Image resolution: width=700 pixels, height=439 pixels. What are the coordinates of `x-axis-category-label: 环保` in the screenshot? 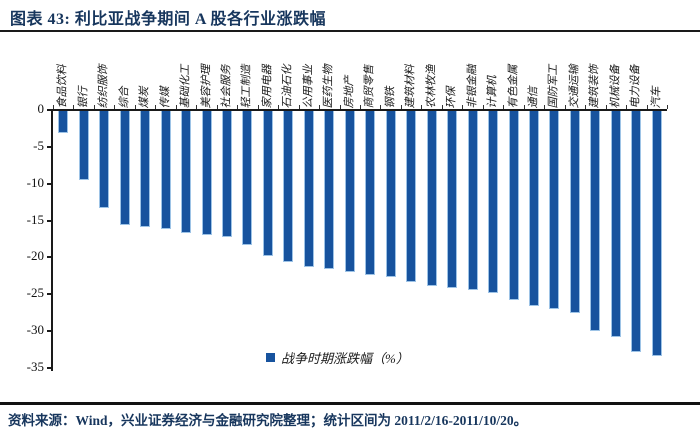 It's located at (451, 97).